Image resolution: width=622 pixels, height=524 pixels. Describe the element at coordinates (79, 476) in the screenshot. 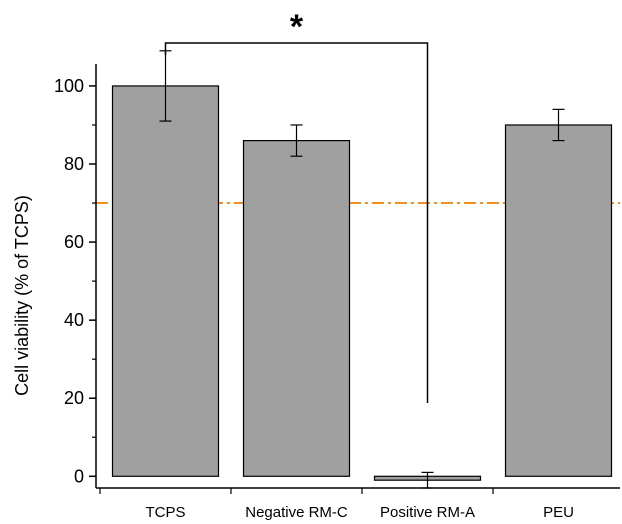

I see `y-tick-label: 0` at that location.